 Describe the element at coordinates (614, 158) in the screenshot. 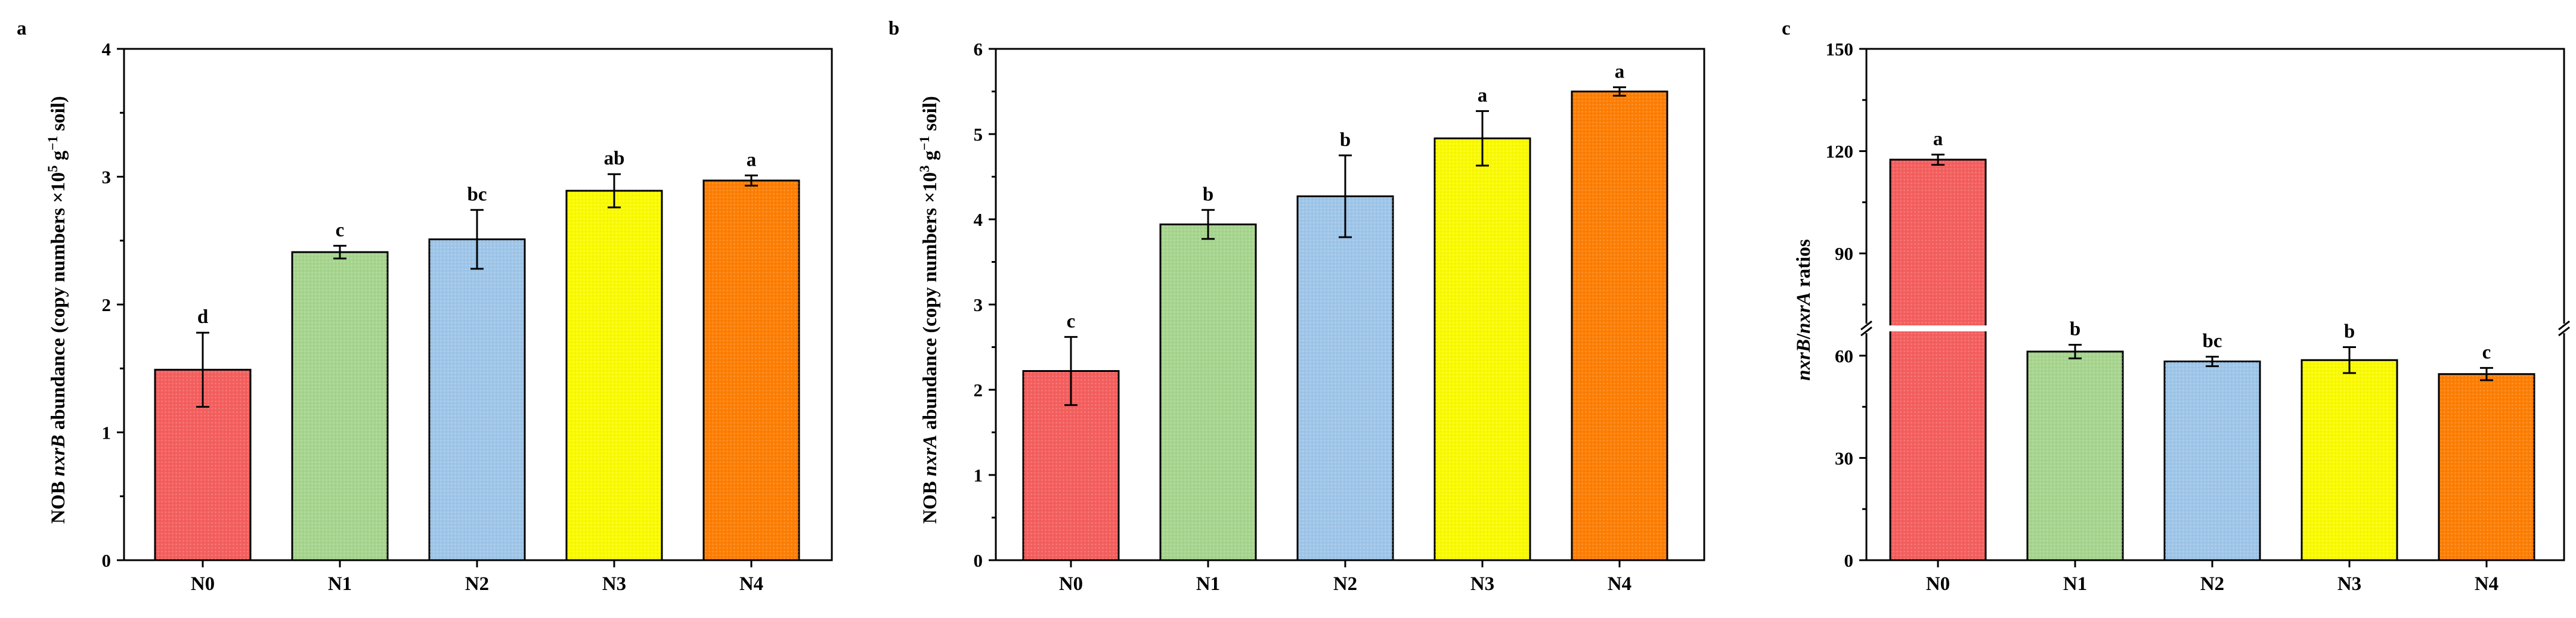

I see `significance-letter: ab` at that location.